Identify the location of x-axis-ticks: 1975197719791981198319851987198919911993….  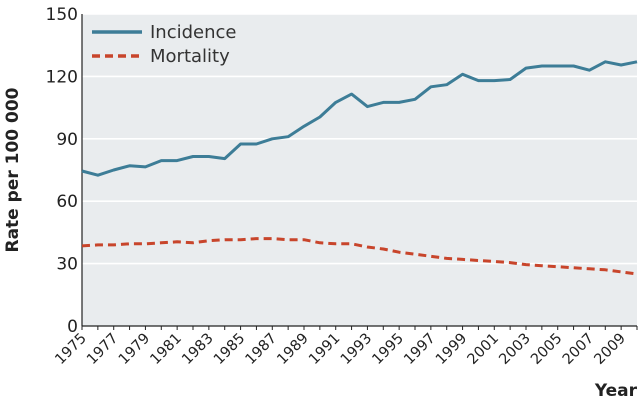
(345, 347).